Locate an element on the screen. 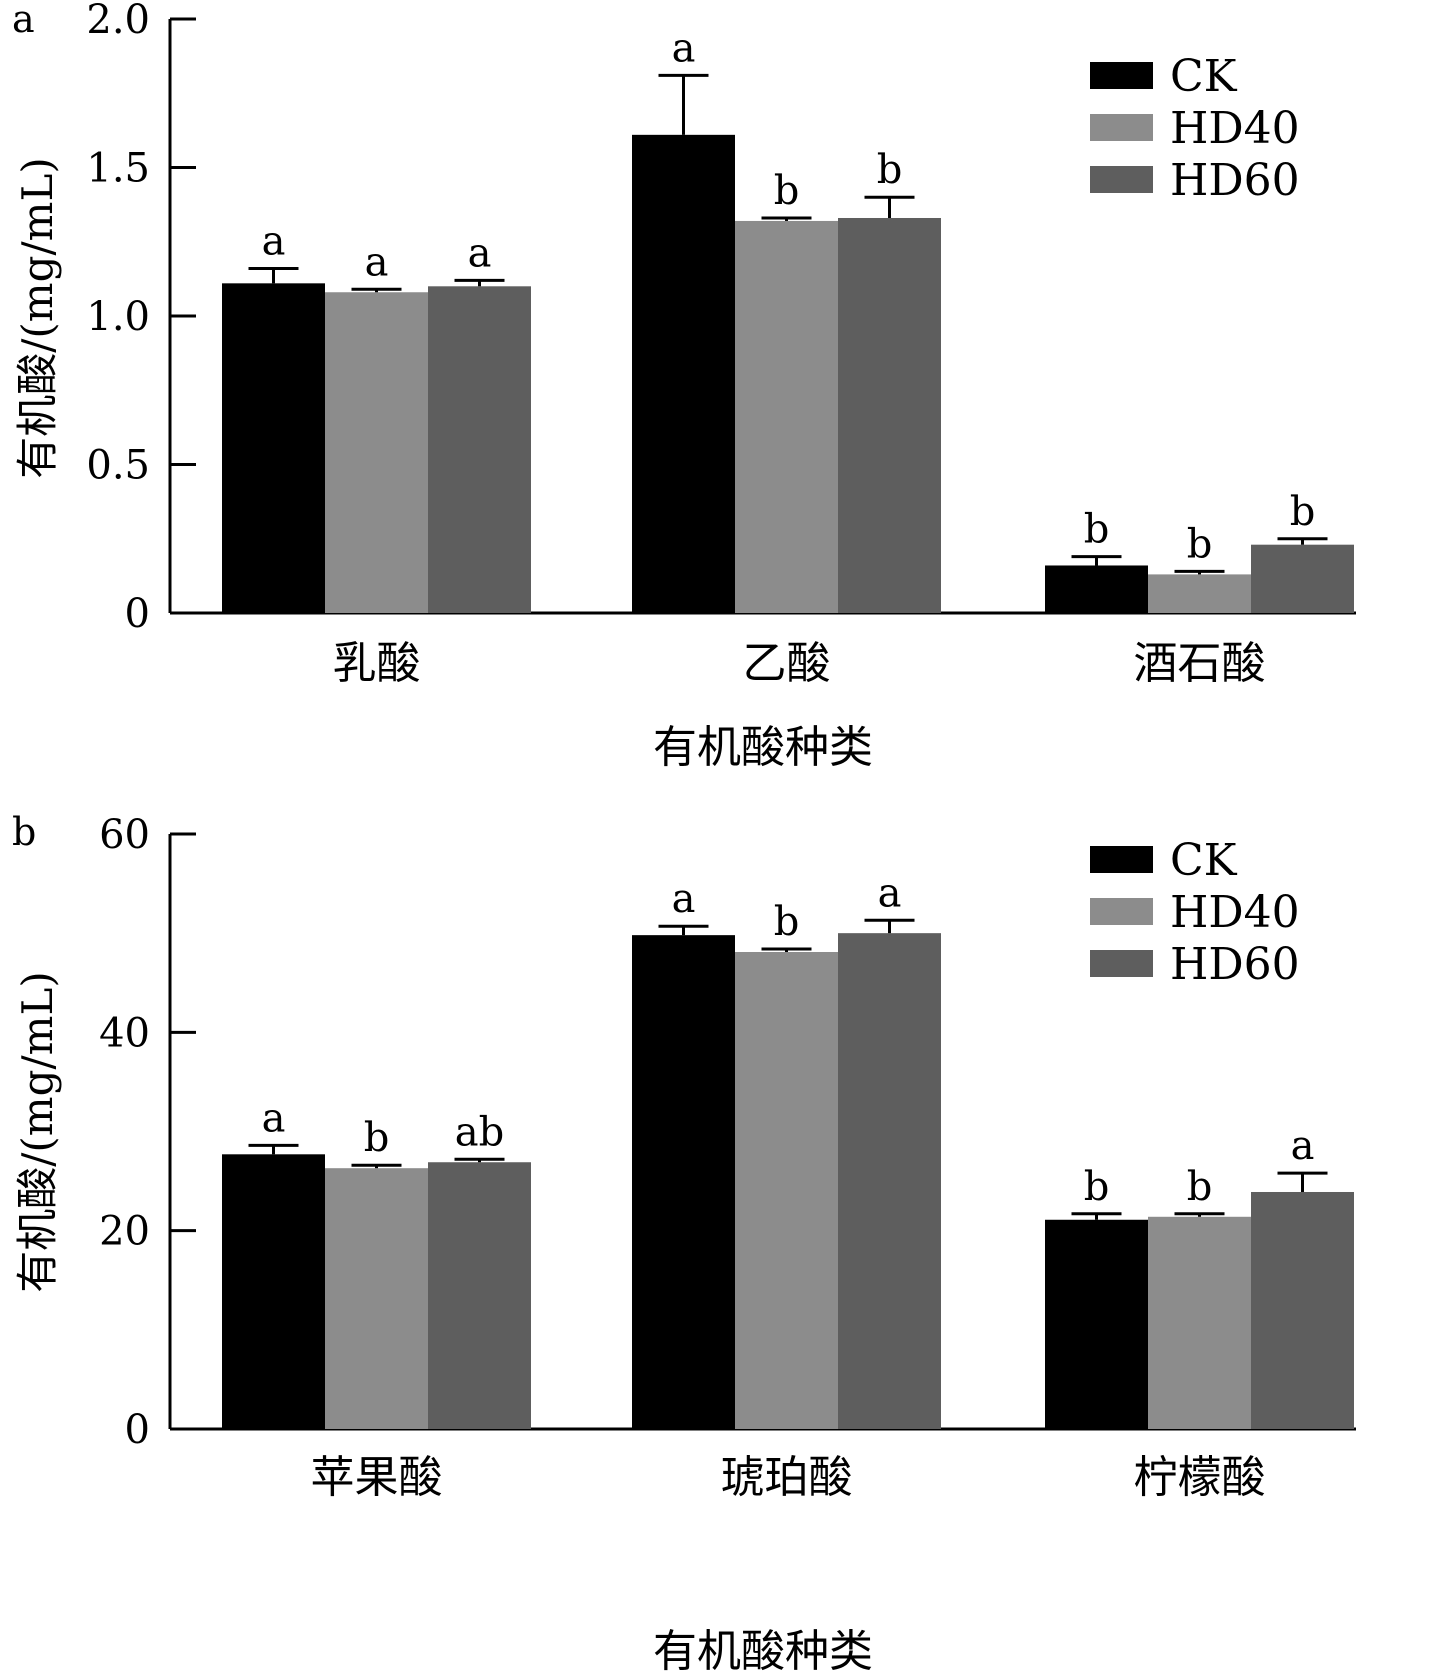  y-tick-label: 60 is located at coordinates (124, 835).